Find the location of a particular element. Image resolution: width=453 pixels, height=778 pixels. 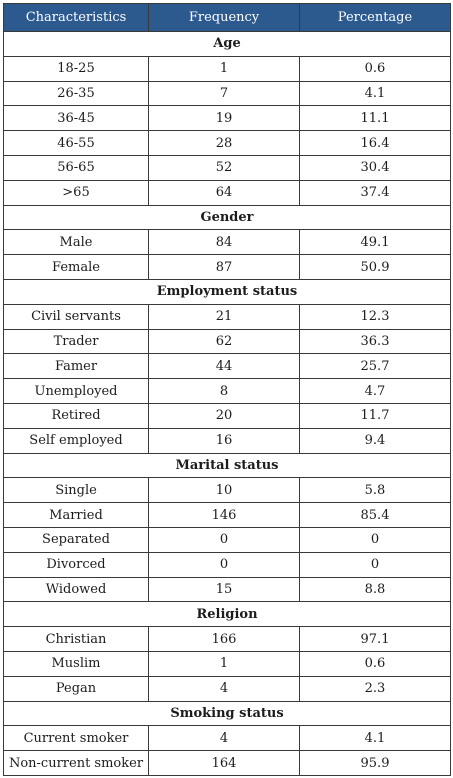

cell-label: Current smoker is located at coordinates (76, 738).